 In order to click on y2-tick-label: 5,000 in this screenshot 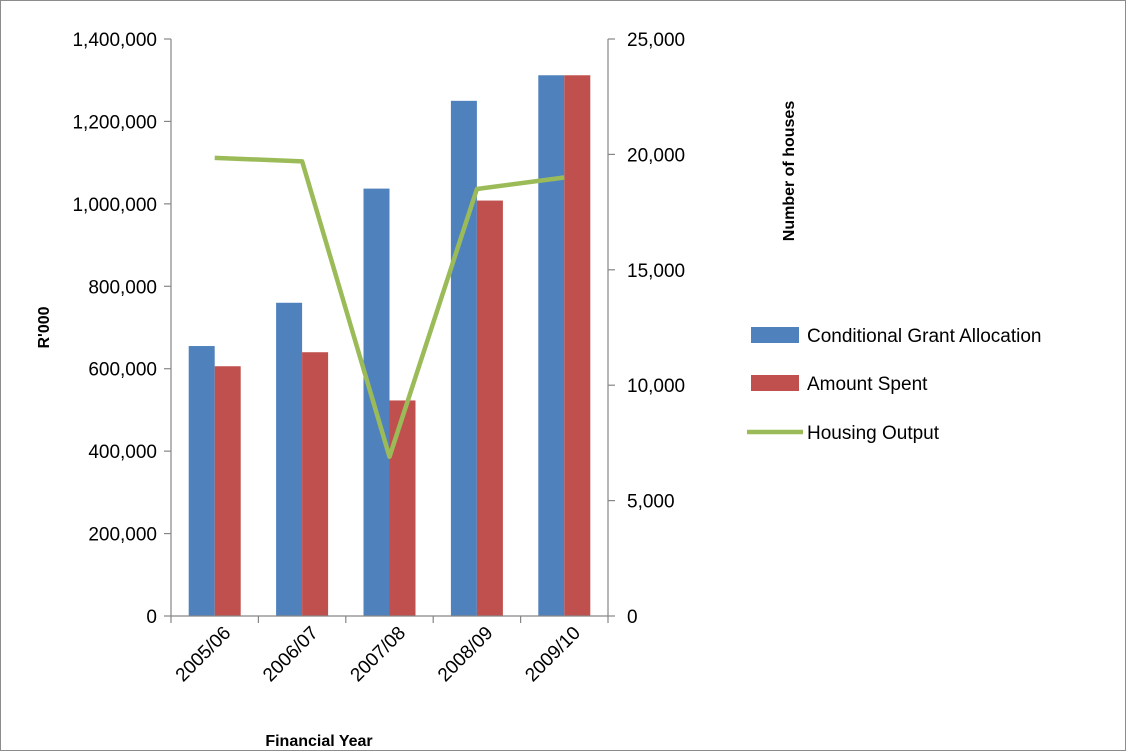, I will do `click(651, 502)`.